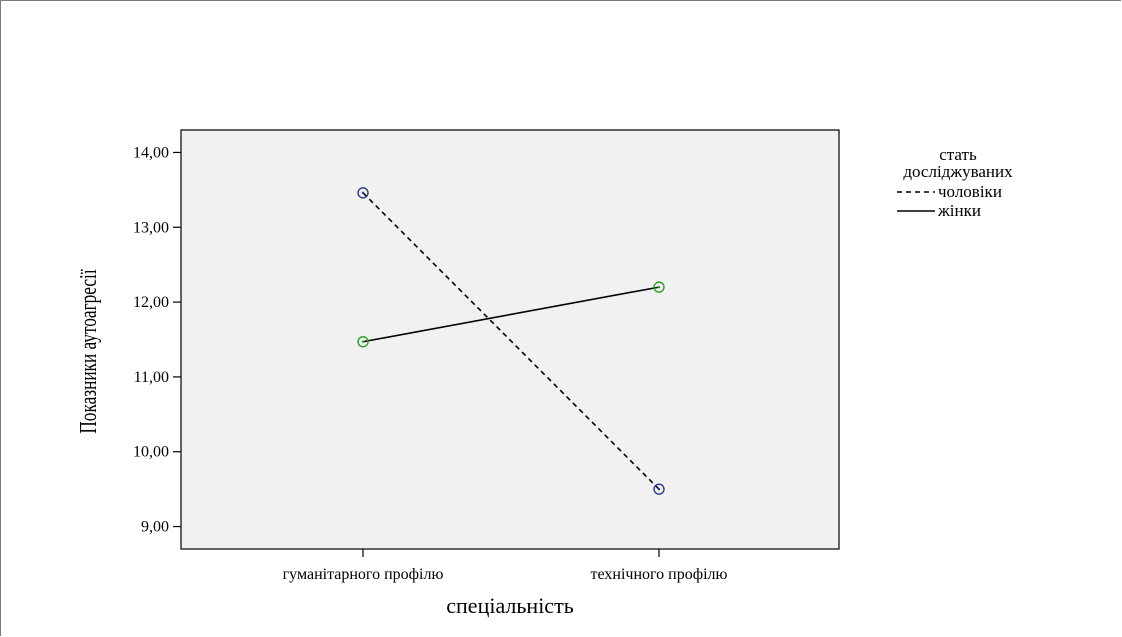 Image resolution: width=1122 pixels, height=637 pixels. I want to click on series-layer, so click(511, 341).